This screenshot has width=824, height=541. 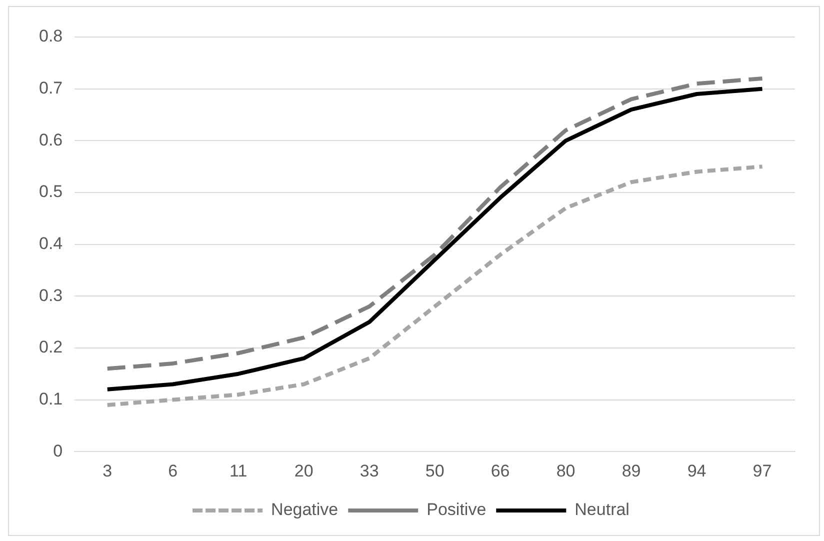 What do you see at coordinates (566, 470) in the screenshot?
I see `x-tick-label: 80` at bounding box center [566, 470].